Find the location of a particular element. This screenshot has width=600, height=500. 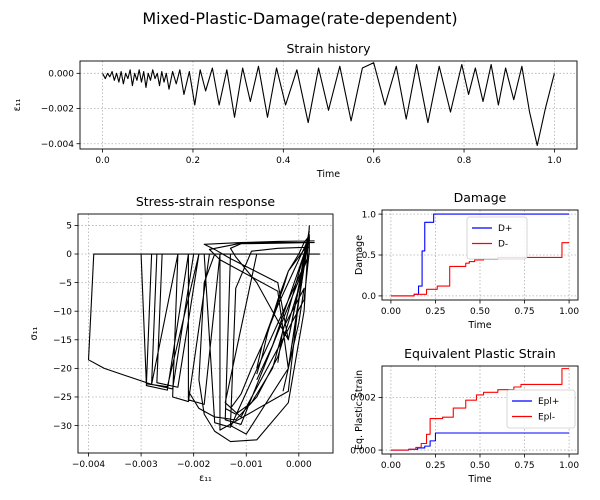

damage-xtick-label: 0.75 is located at coordinates (525, 312).